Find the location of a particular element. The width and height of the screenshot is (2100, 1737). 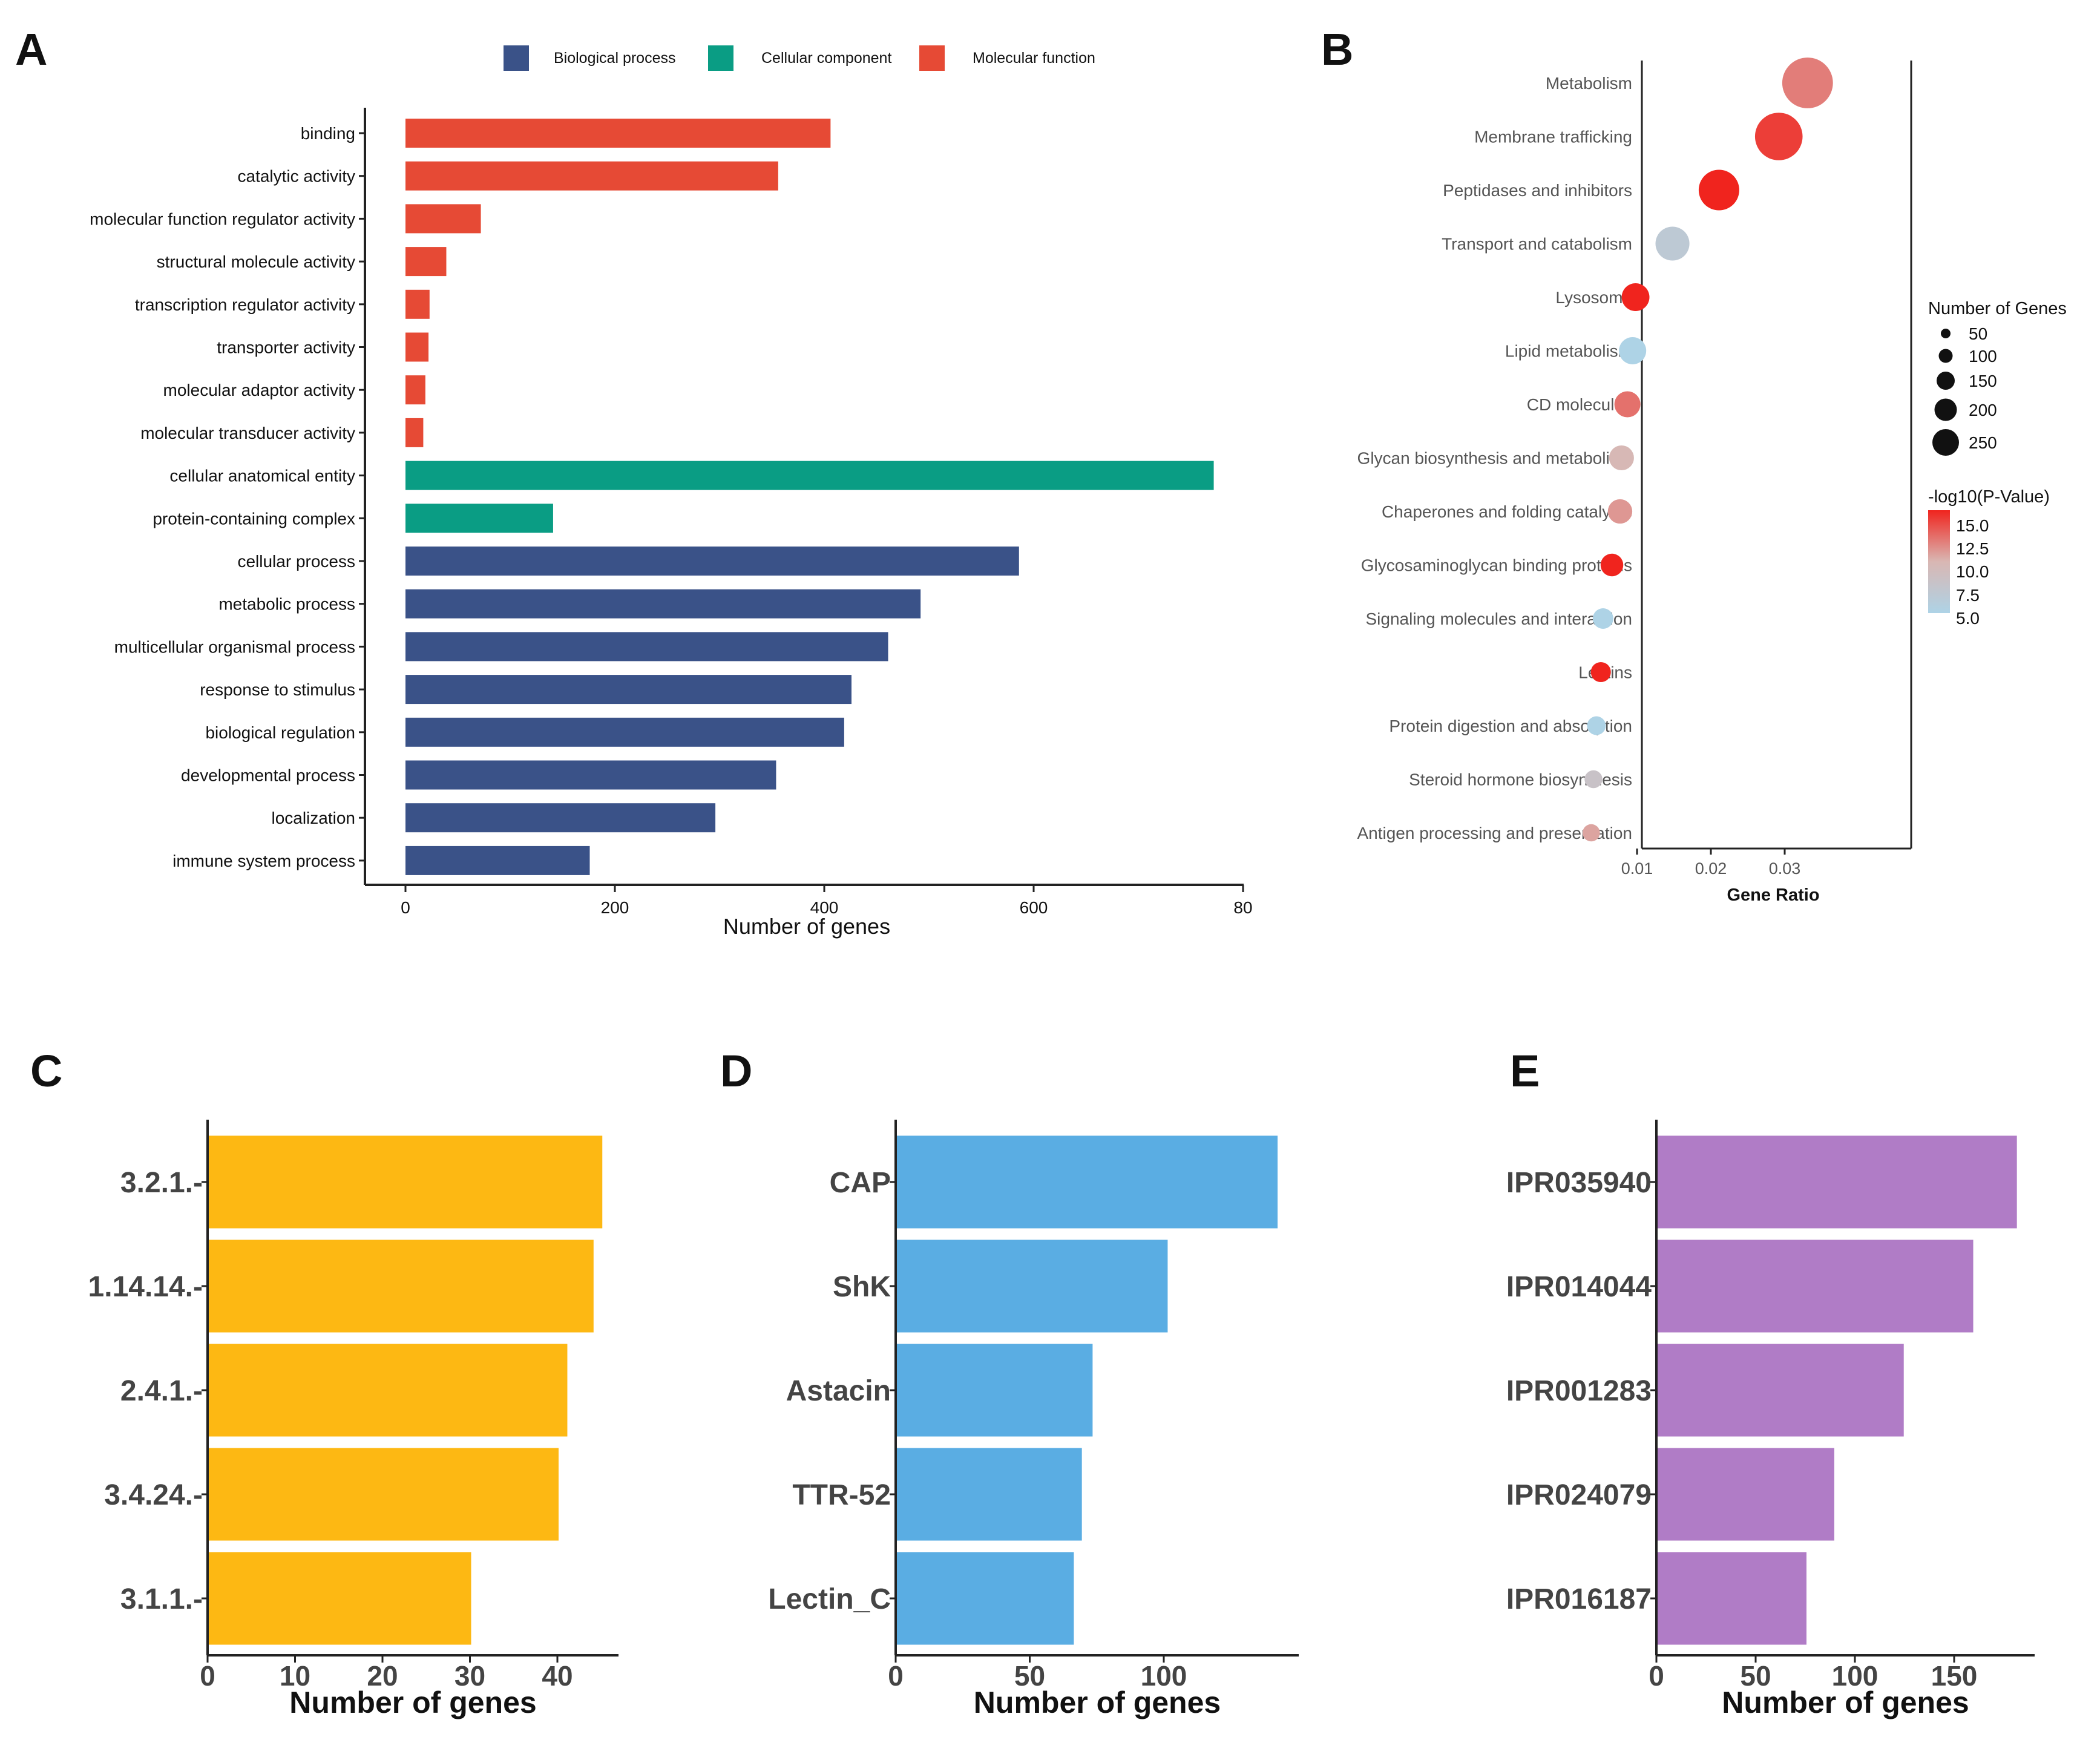

y-tick-label-catalytic-activity: catalytic activity is located at coordinates (297, 177).